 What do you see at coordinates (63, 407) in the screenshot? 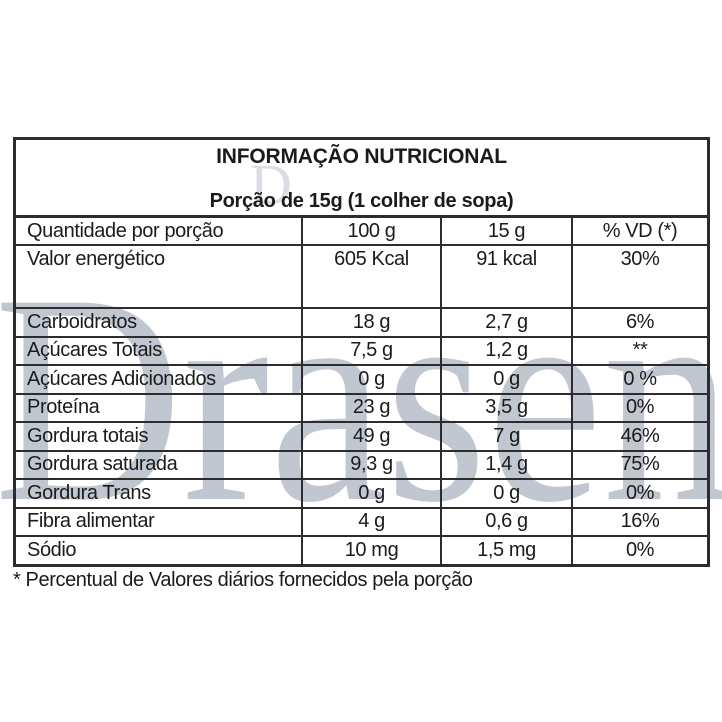
I see `nutrient-name: Proteína` at bounding box center [63, 407].